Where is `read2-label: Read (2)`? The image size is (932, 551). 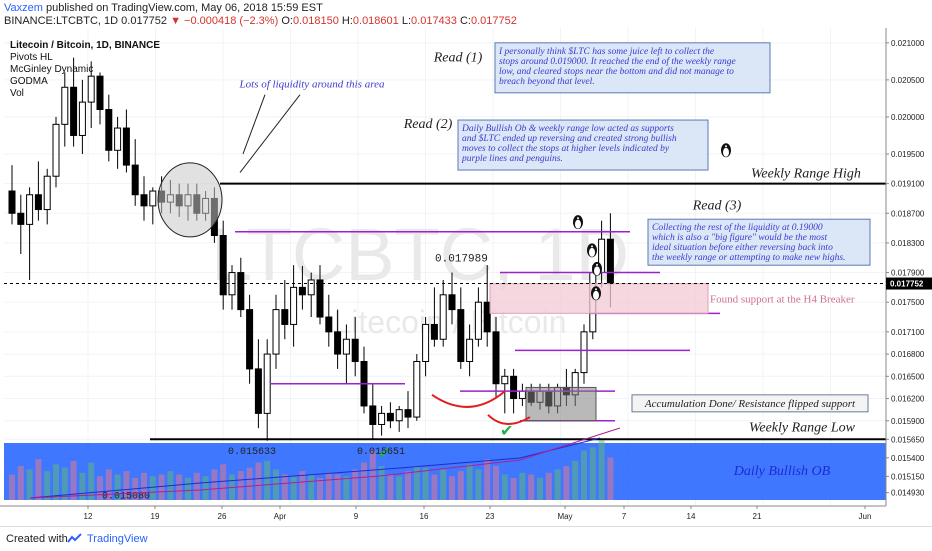
read2-label: Read (2) is located at coordinates (428, 124).